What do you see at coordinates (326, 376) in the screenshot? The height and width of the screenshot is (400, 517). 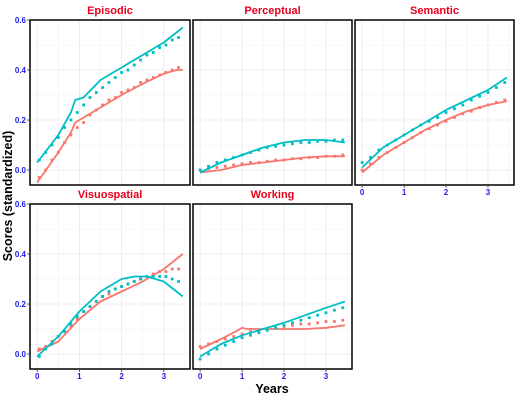 I see `x-tick-label: 3` at bounding box center [326, 376].